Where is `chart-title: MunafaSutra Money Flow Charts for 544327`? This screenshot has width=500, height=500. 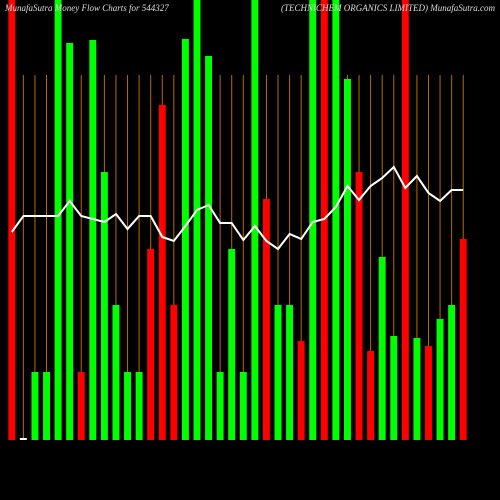
chart-title: MunafaSutra Money Flow Charts for 544327 is located at coordinates (86, 8).